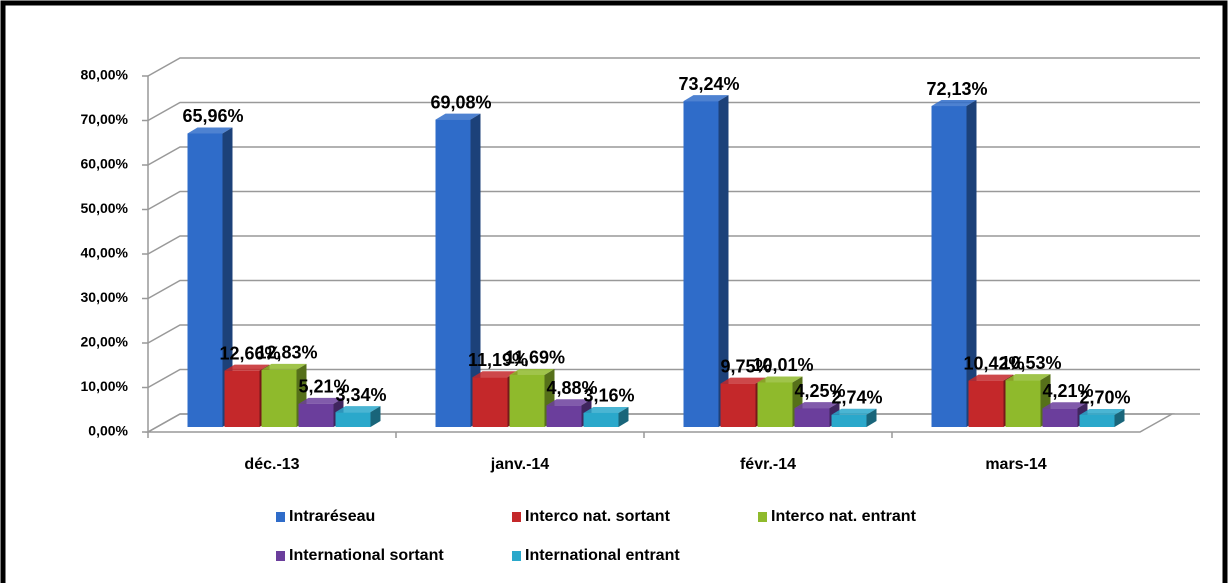 The width and height of the screenshot is (1228, 583). Describe the element at coordinates (105, 297) in the screenshot. I see `y-tick-label: 30,00%` at that location.